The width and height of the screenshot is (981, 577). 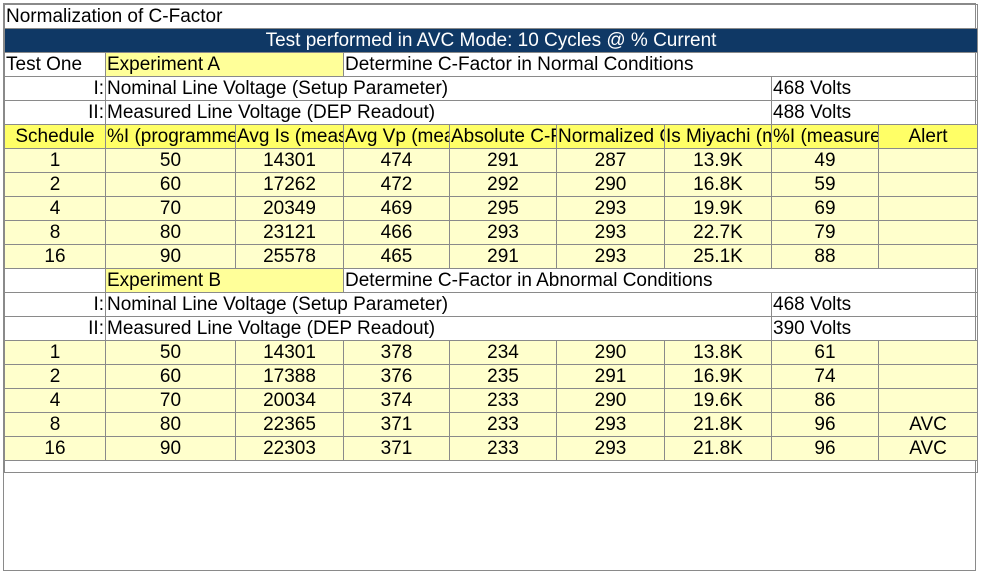 I want to click on table-row: 2 60 17388 376 235 291 16.9K 74, so click(x=491, y=376).